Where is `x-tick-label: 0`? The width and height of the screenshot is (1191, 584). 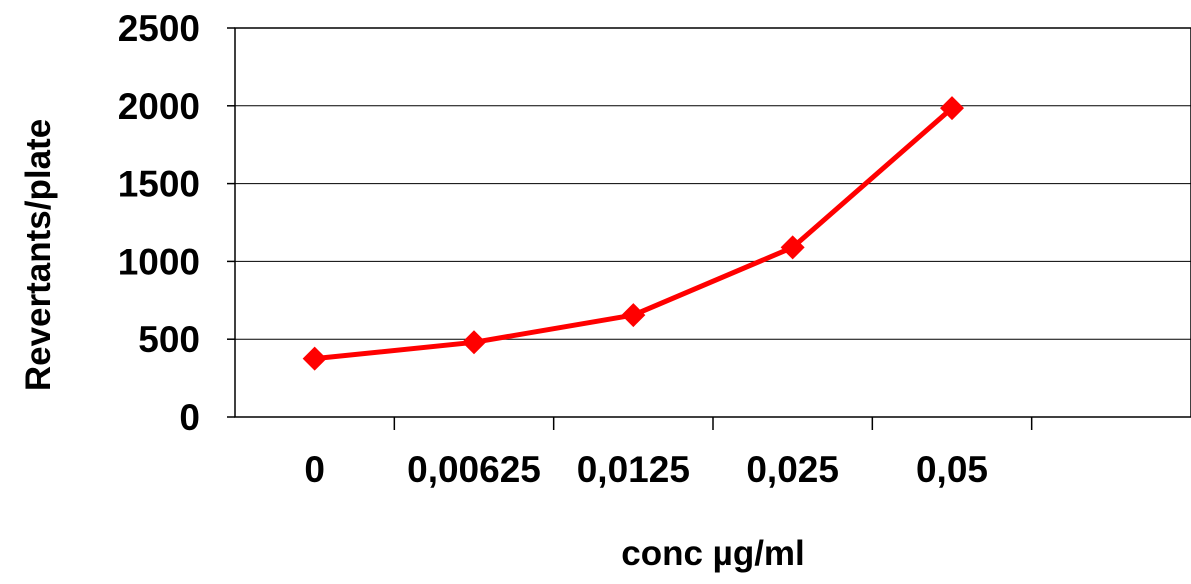
x-tick-label: 0 is located at coordinates (314, 469).